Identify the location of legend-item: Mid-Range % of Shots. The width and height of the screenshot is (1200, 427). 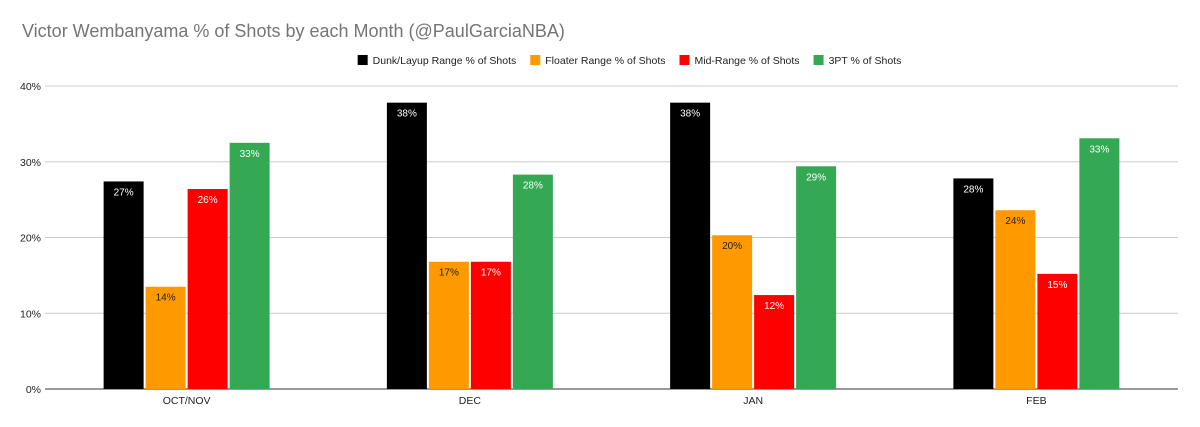
(739, 61).